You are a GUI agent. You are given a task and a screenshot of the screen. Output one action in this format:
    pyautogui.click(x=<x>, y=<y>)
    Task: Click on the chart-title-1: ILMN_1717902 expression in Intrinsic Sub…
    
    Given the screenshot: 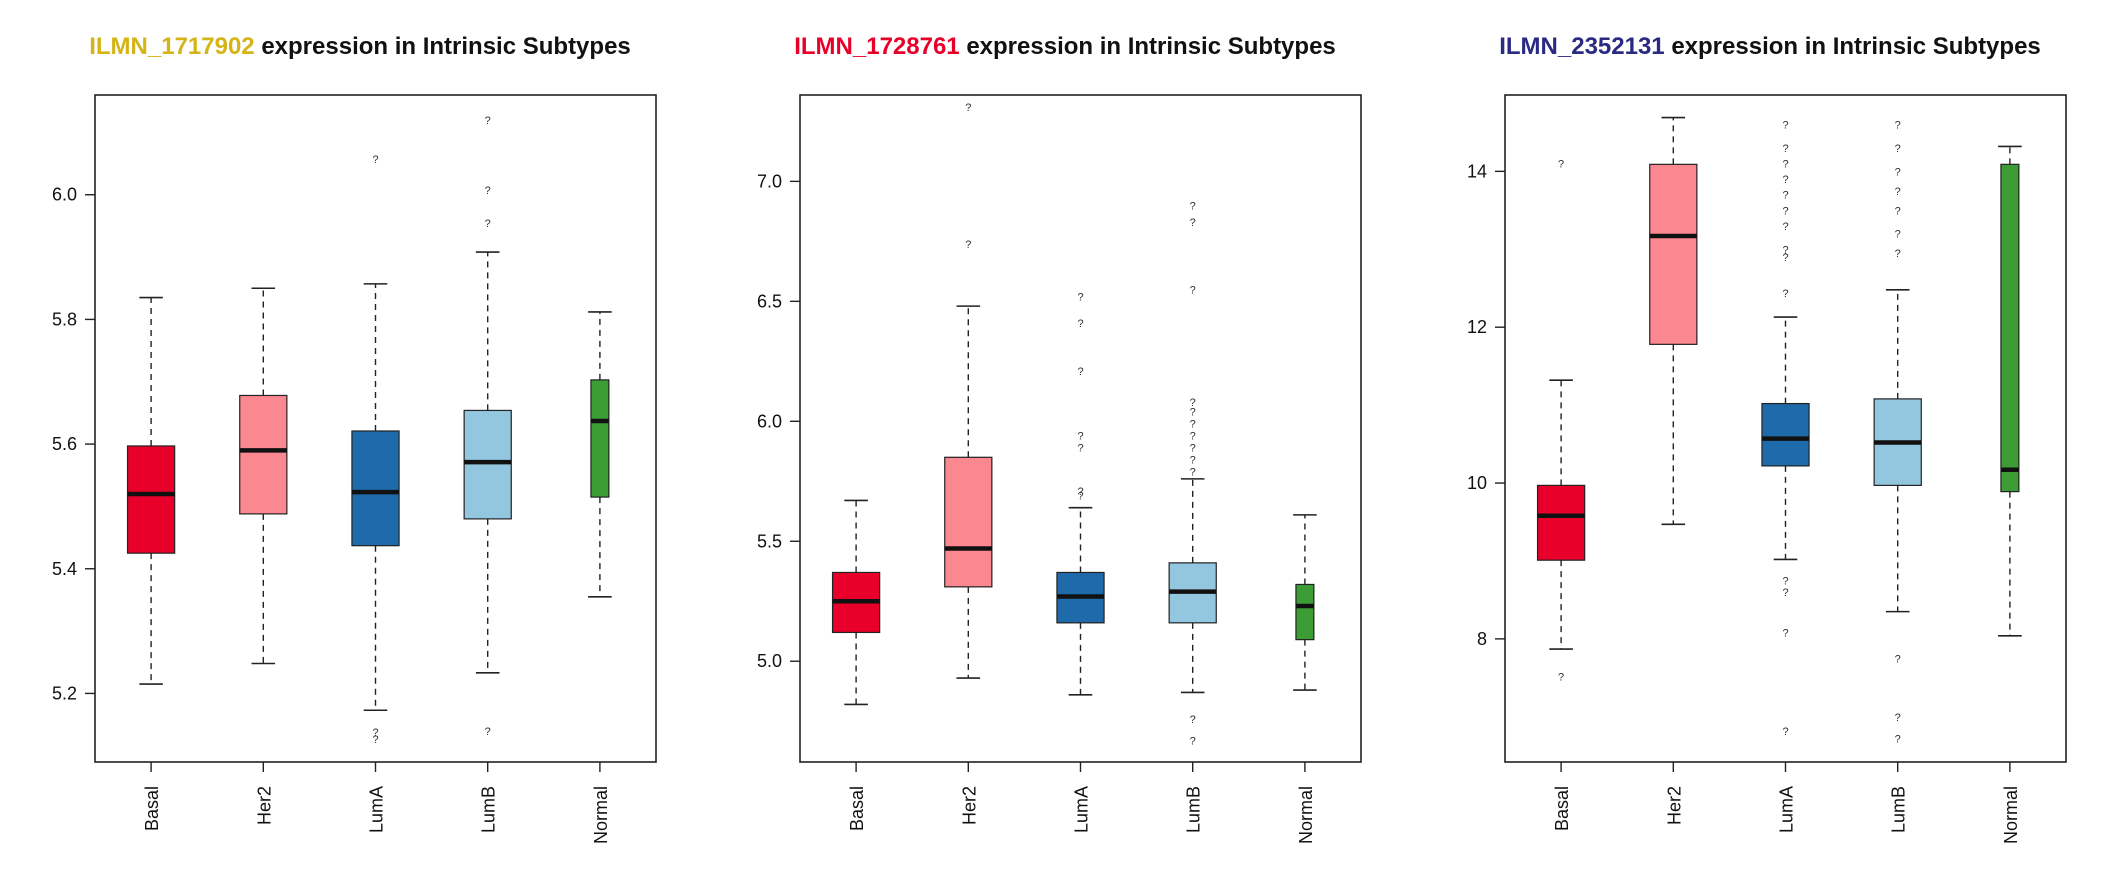 What is the action you would take?
    pyautogui.click(x=360, y=49)
    